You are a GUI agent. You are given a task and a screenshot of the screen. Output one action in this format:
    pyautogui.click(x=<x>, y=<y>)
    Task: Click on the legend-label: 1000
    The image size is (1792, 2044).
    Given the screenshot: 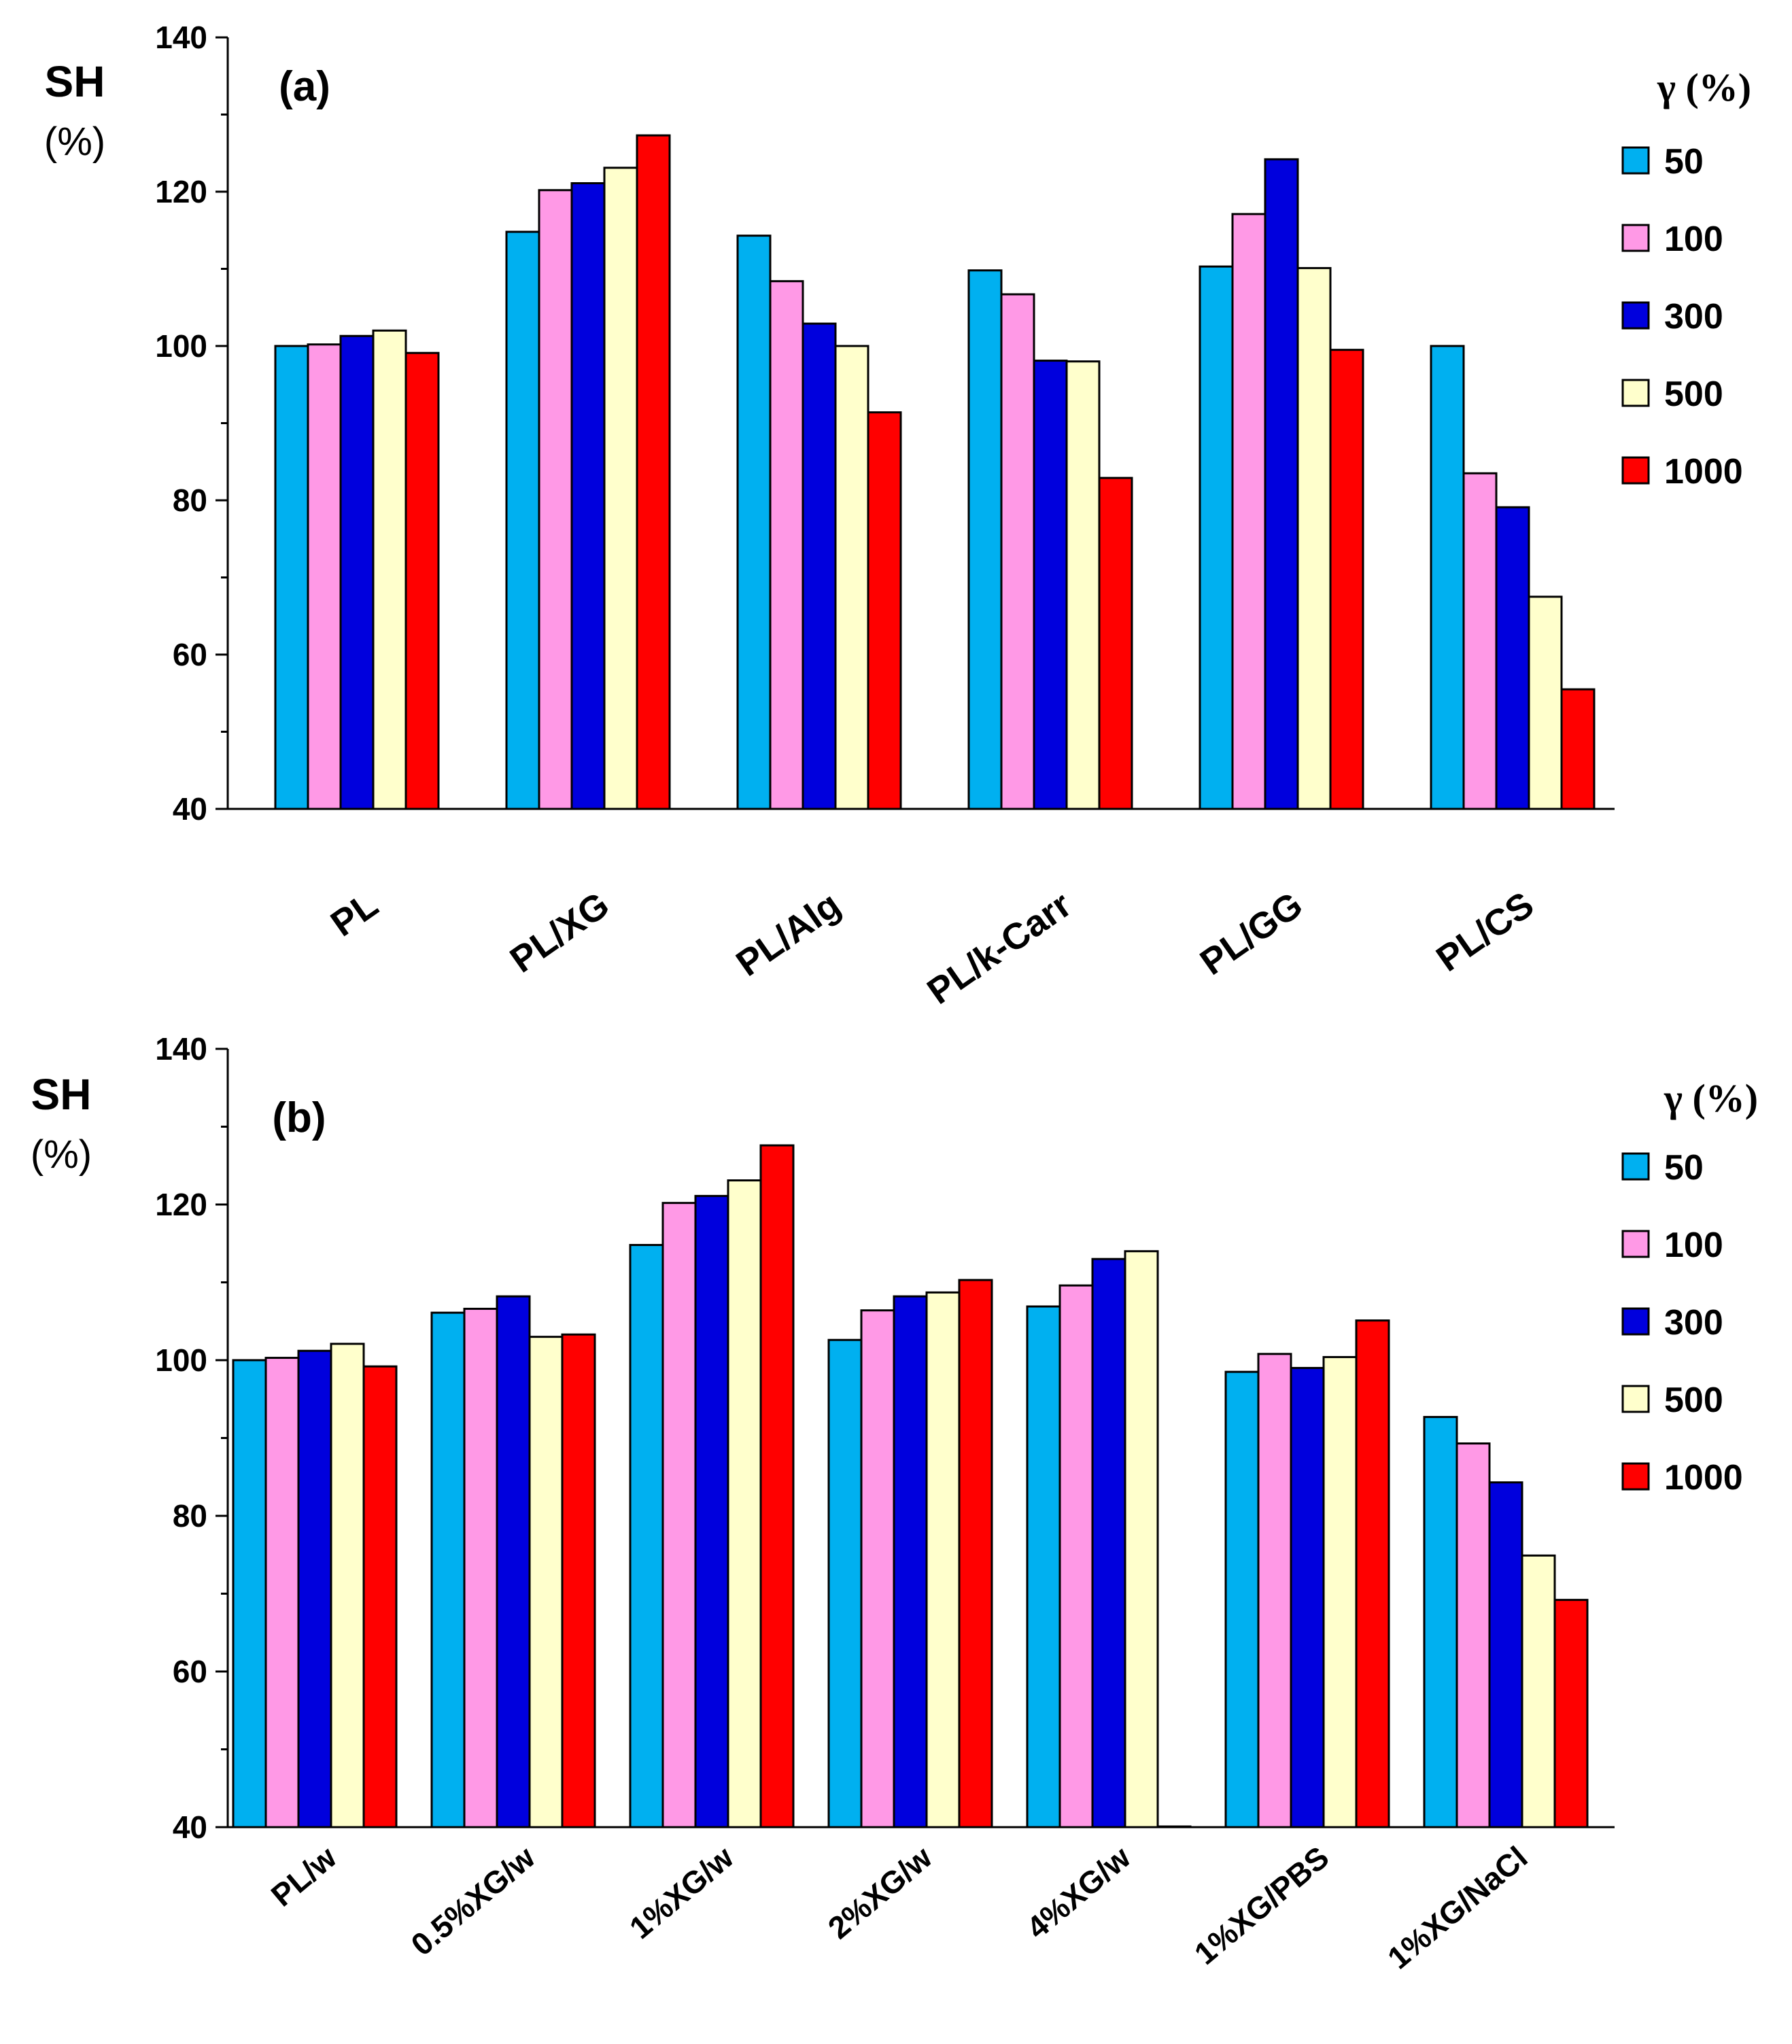 What is the action you would take?
    pyautogui.click(x=1703, y=471)
    